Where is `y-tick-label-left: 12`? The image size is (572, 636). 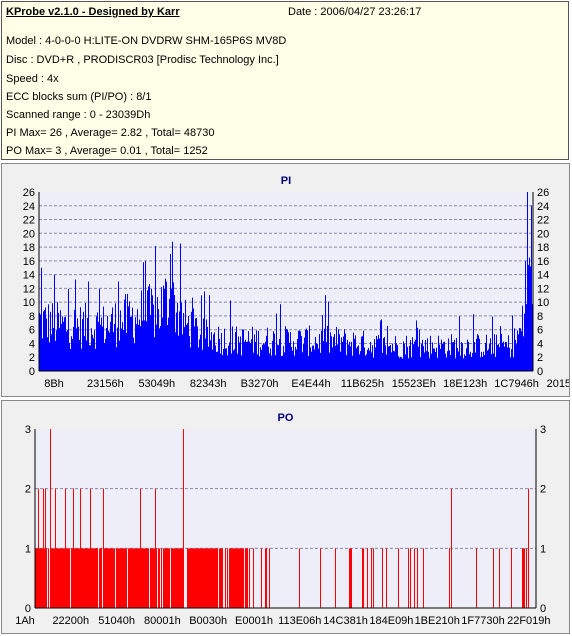
y-tick-label-left: 12 is located at coordinates (29, 289).